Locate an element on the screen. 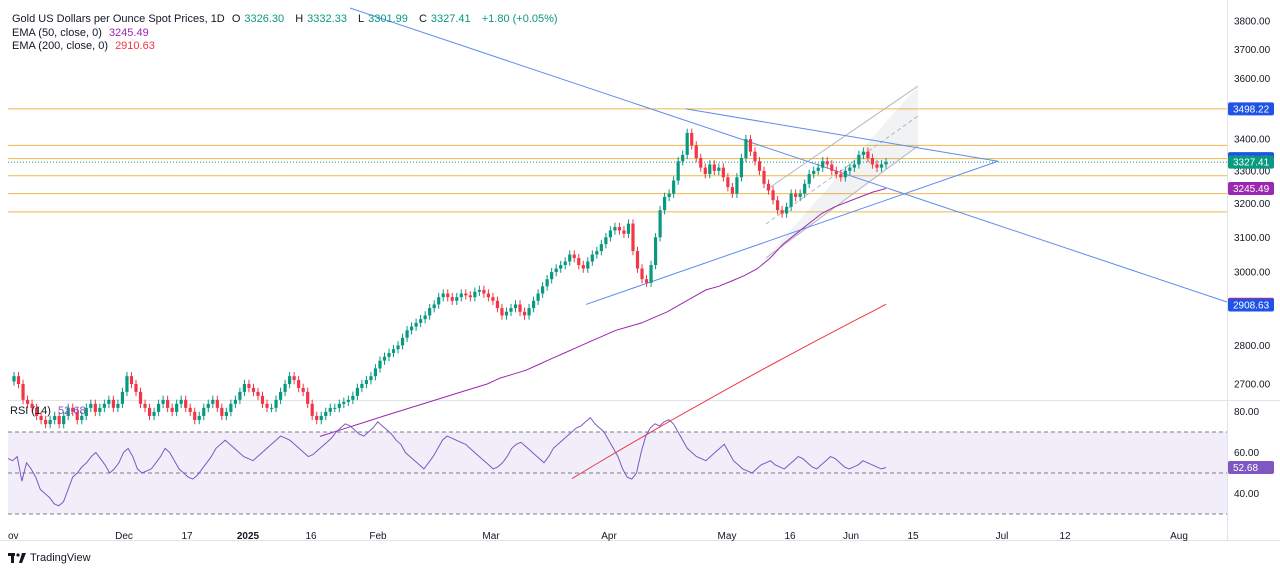  rsi-tick-label: 40.00 is located at coordinates (1246, 494).